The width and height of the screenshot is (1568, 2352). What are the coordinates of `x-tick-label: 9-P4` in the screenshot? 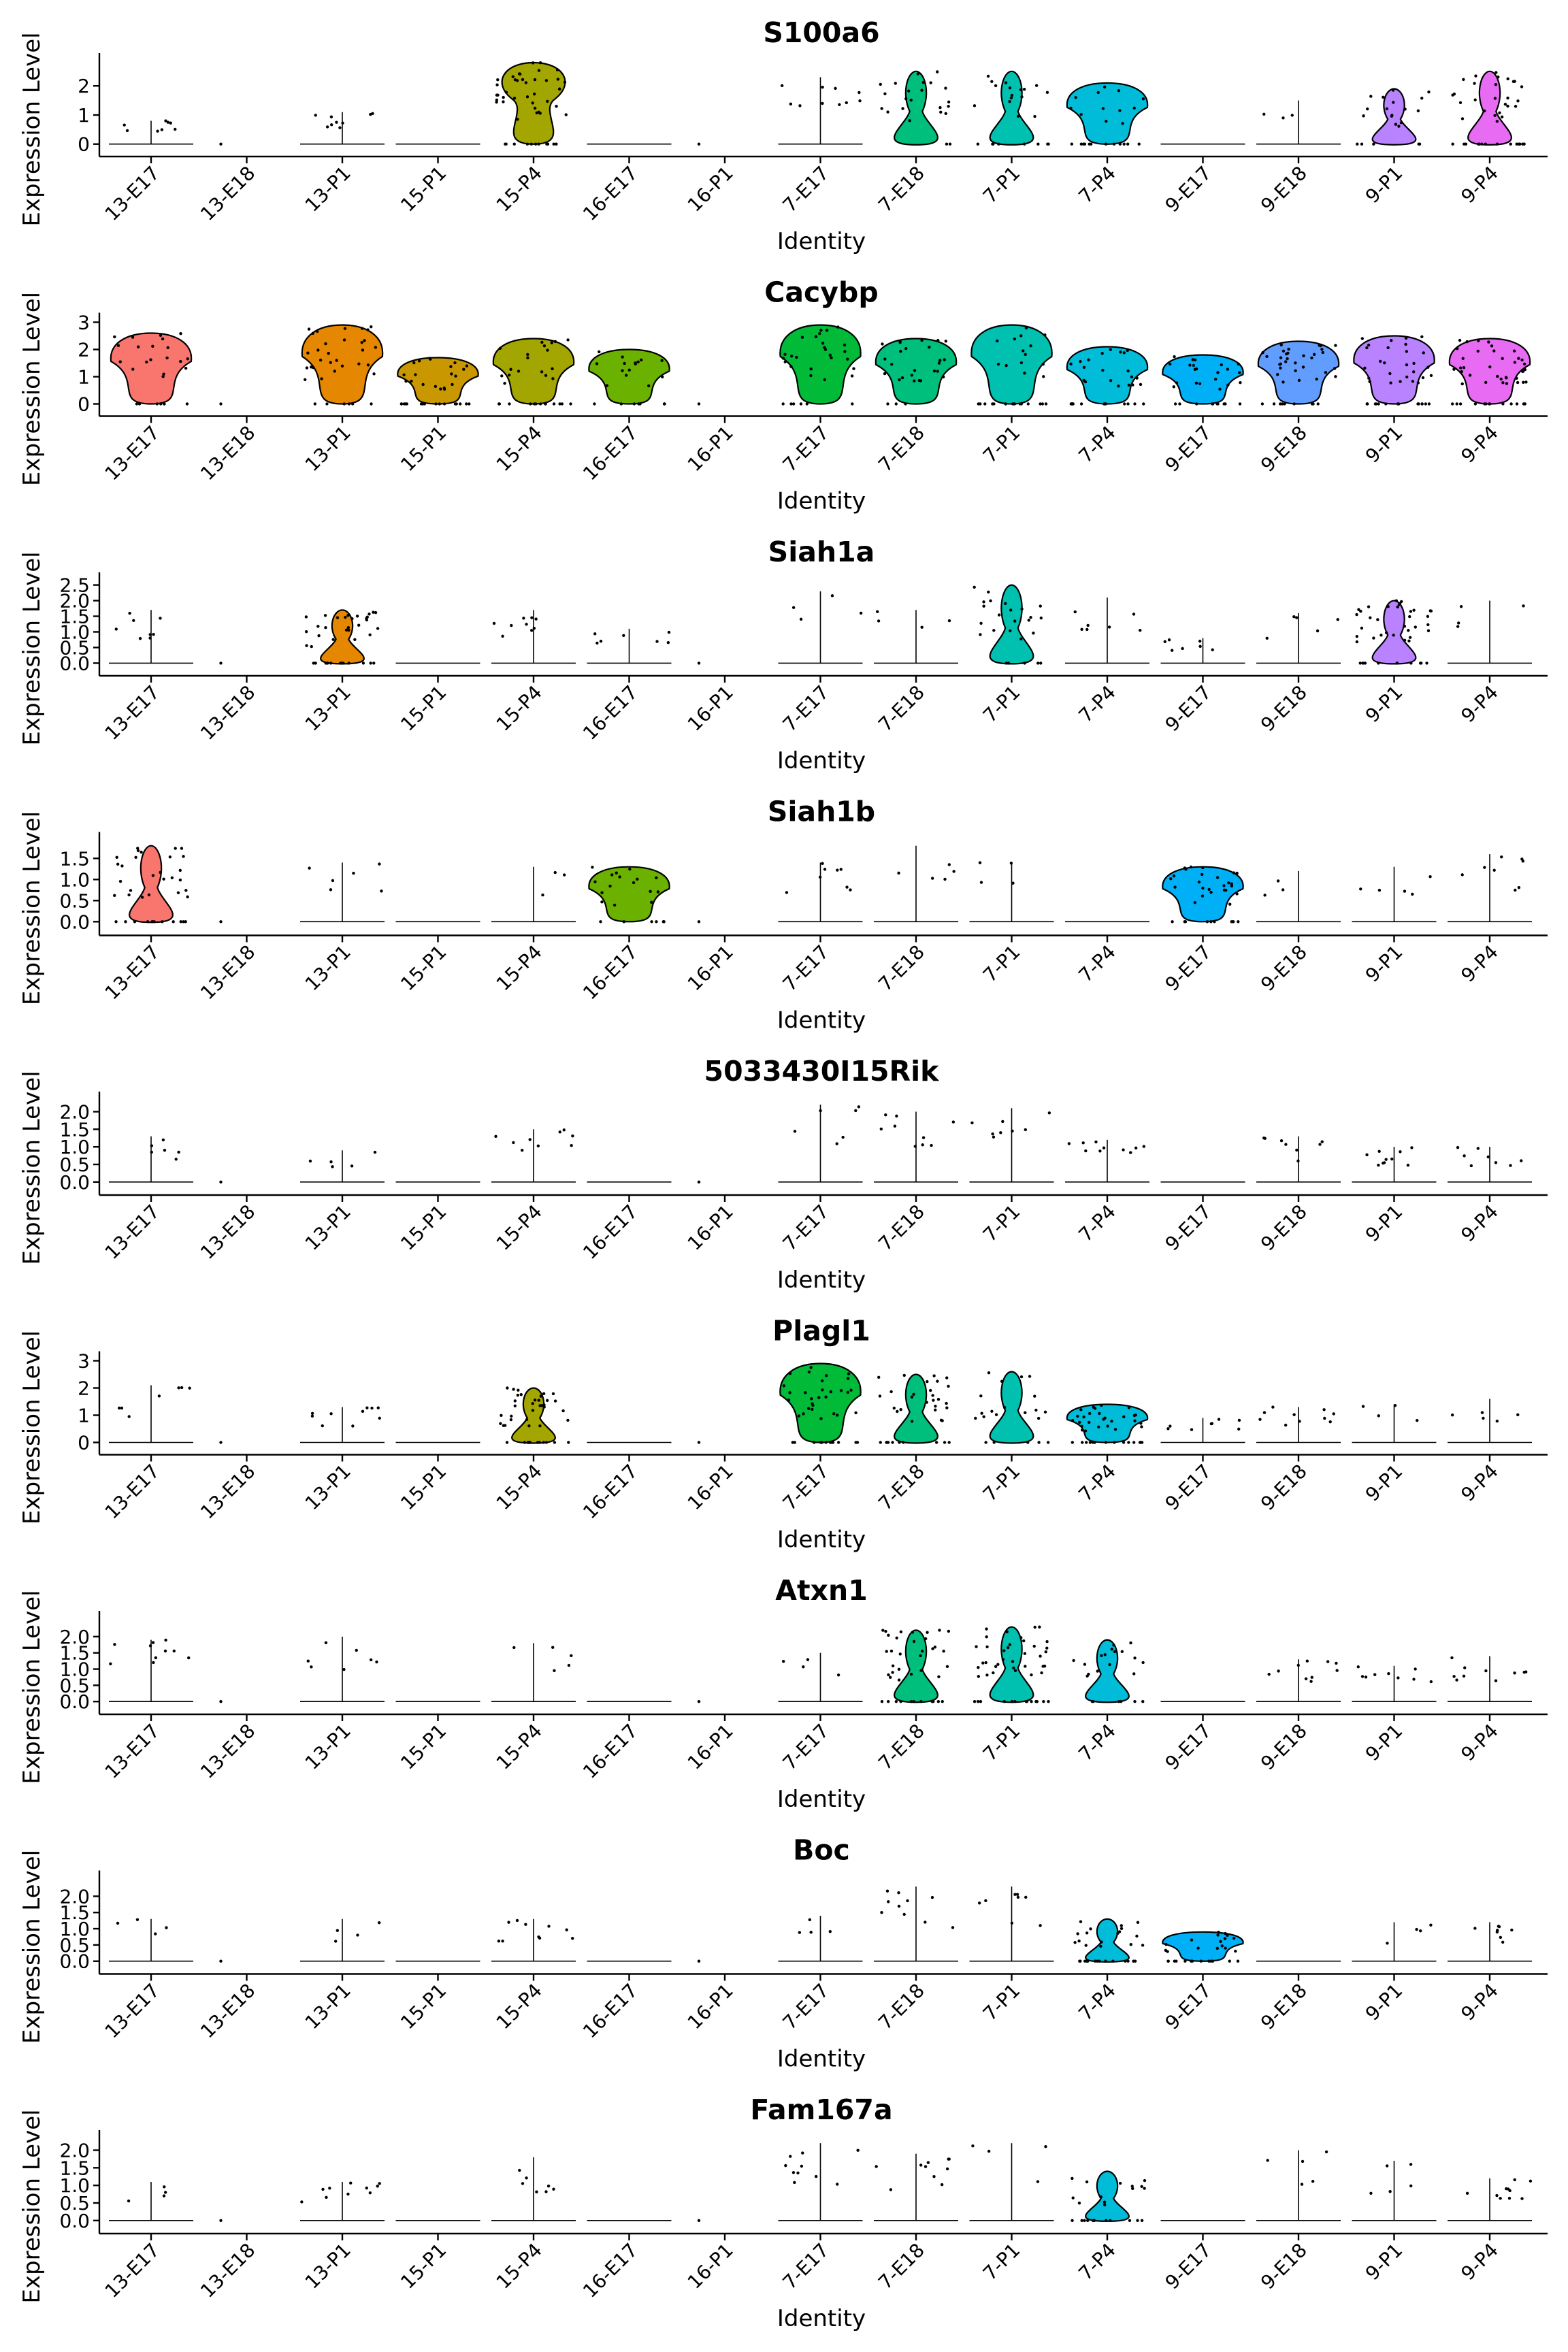 It's located at (1479, 445).